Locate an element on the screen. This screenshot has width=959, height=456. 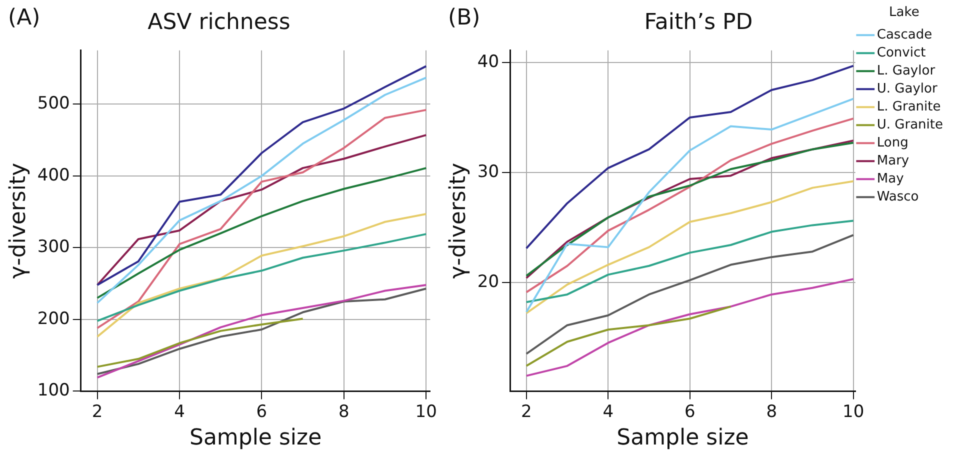
legend-label: U. Gaylor is located at coordinates (907, 88).